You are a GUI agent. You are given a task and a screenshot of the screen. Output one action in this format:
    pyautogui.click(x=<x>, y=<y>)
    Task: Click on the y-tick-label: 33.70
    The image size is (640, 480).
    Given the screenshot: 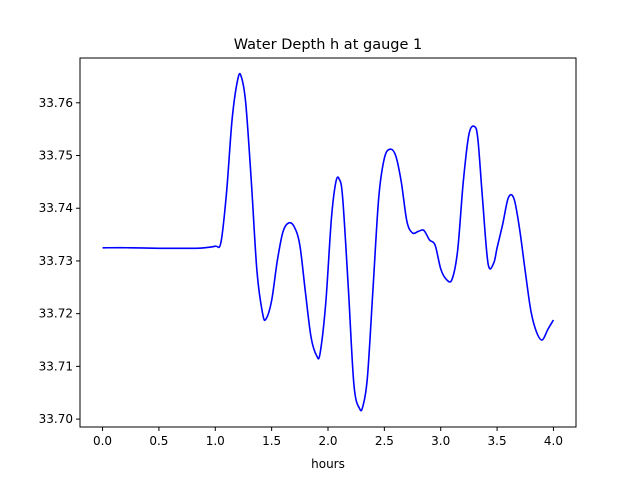 What is the action you would take?
    pyautogui.click(x=56, y=419)
    